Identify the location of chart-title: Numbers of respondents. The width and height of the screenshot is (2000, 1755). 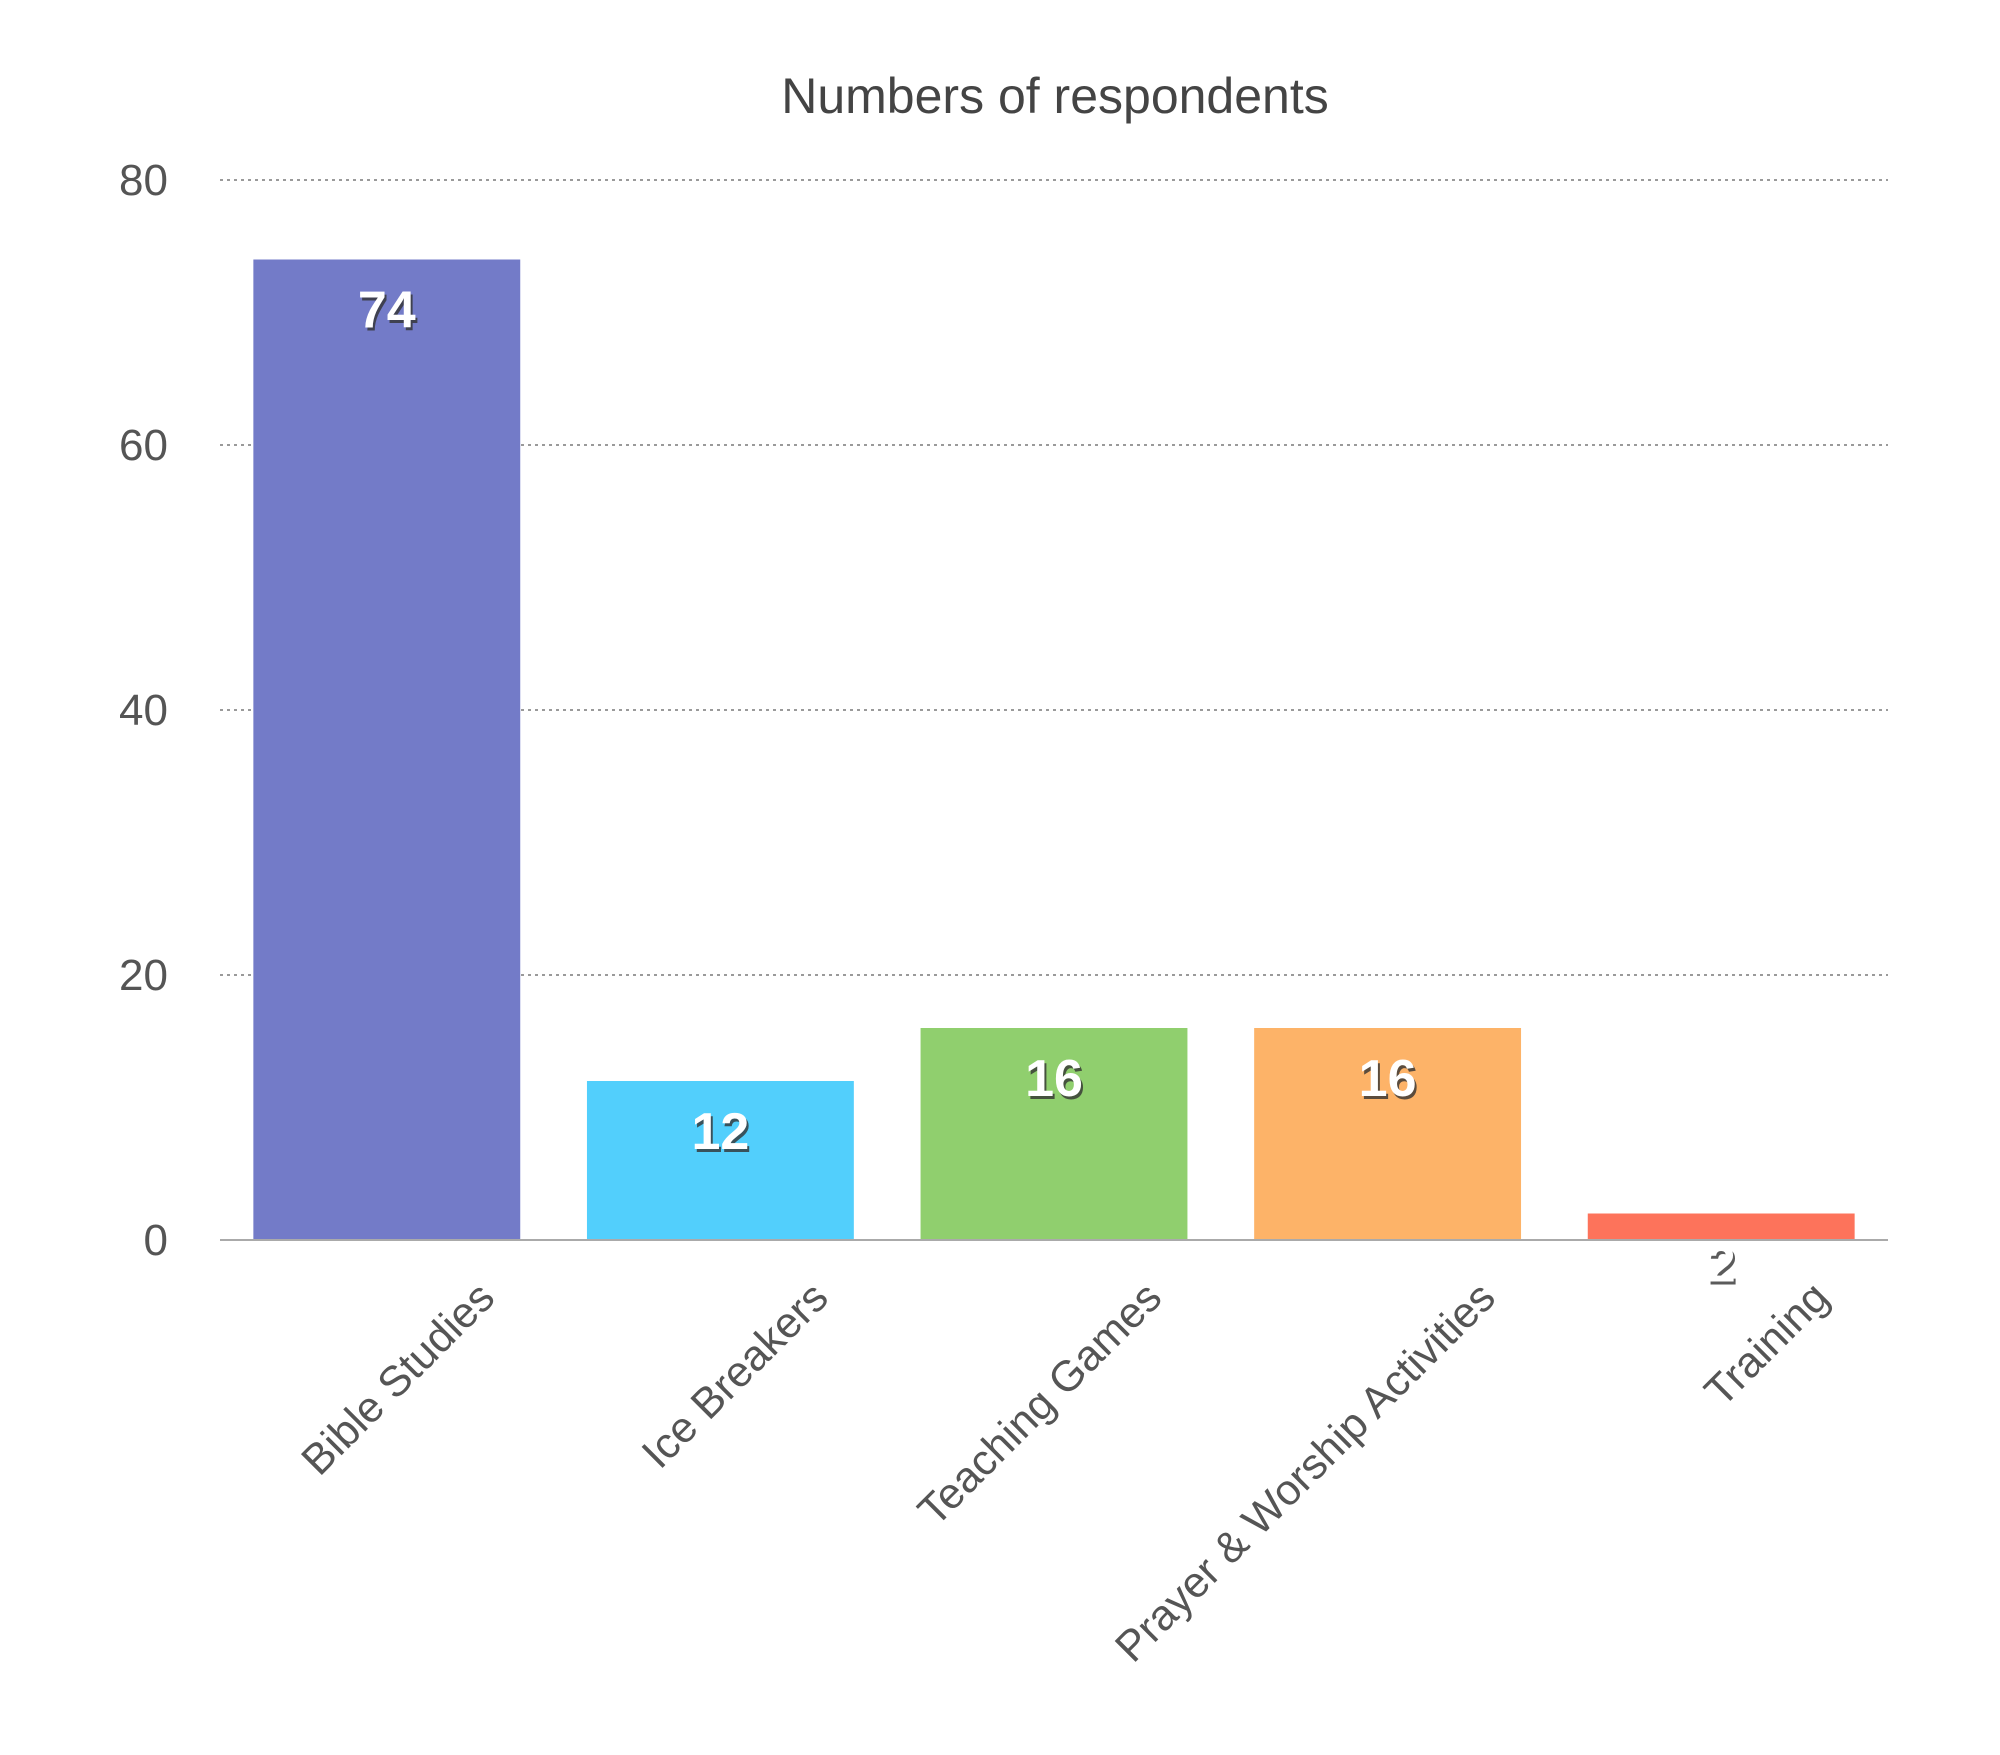
(1055, 96).